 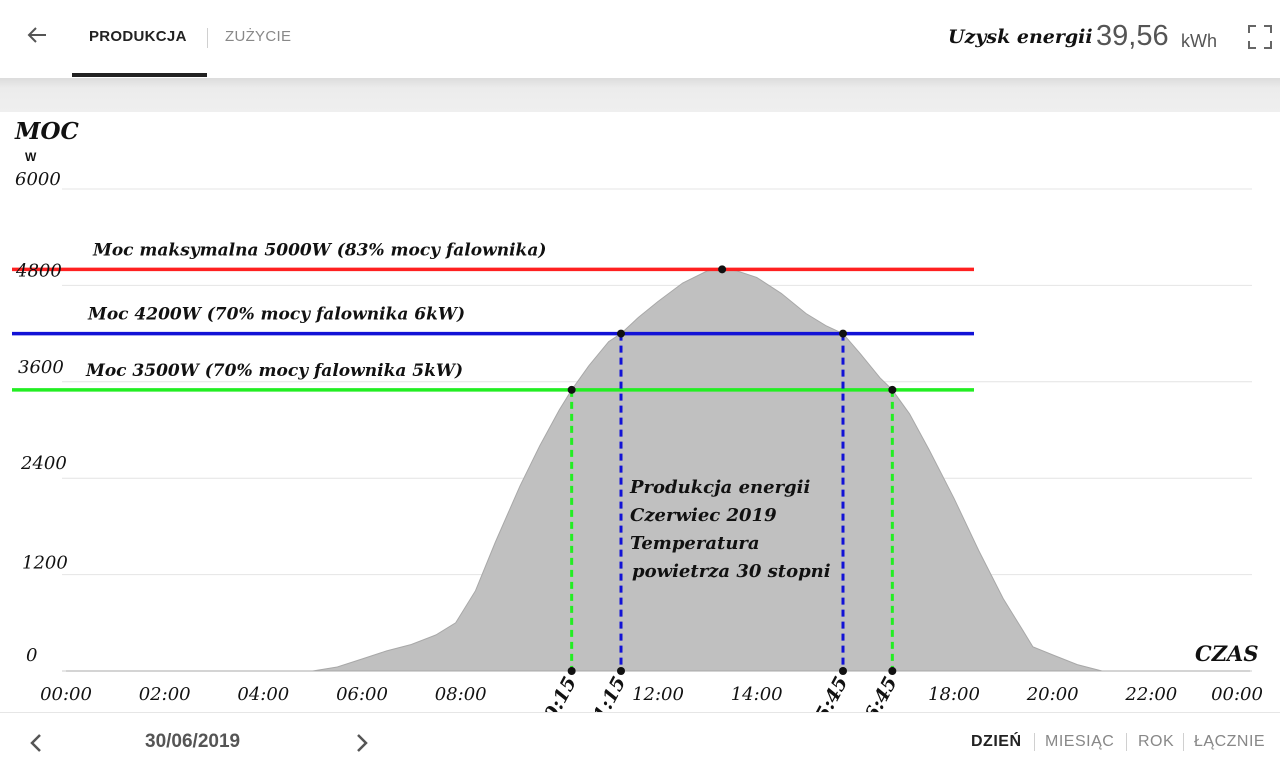 I want to click on x-tick-label: 08:00, so click(x=461, y=694).